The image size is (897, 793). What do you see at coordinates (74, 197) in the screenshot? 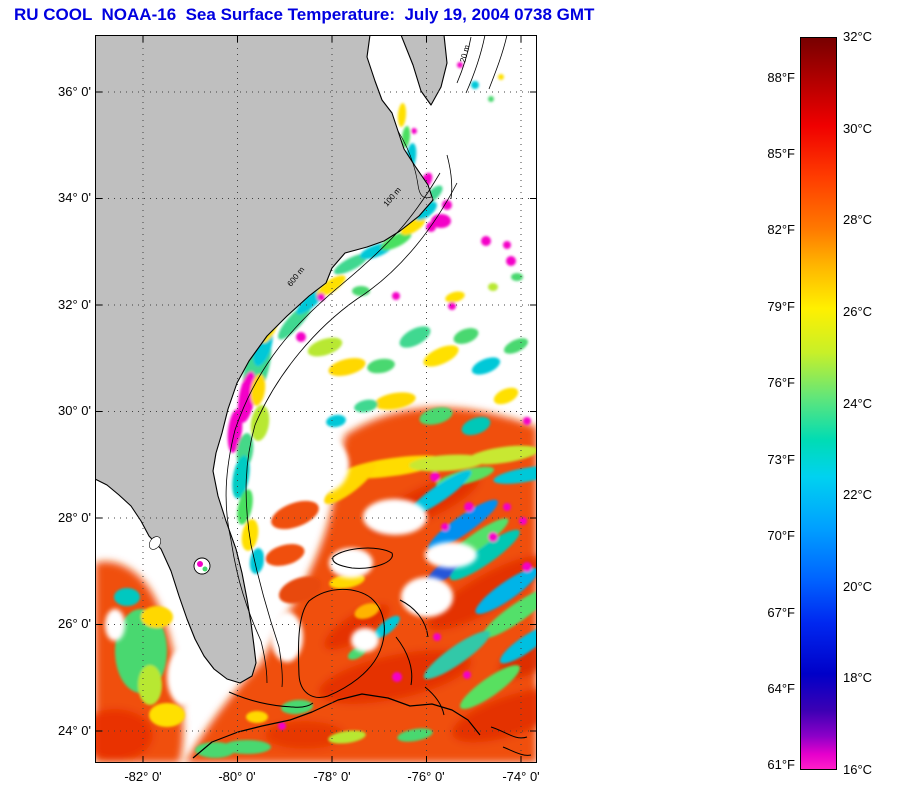
I see `y-axis-tick: 34° 0'` at bounding box center [74, 197].